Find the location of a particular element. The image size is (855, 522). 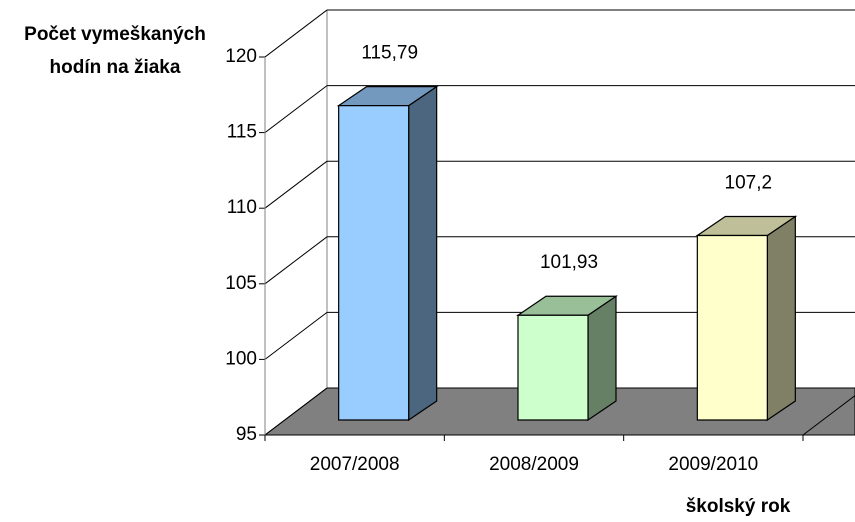

y-tick-label: 95 is located at coordinates (246, 434).